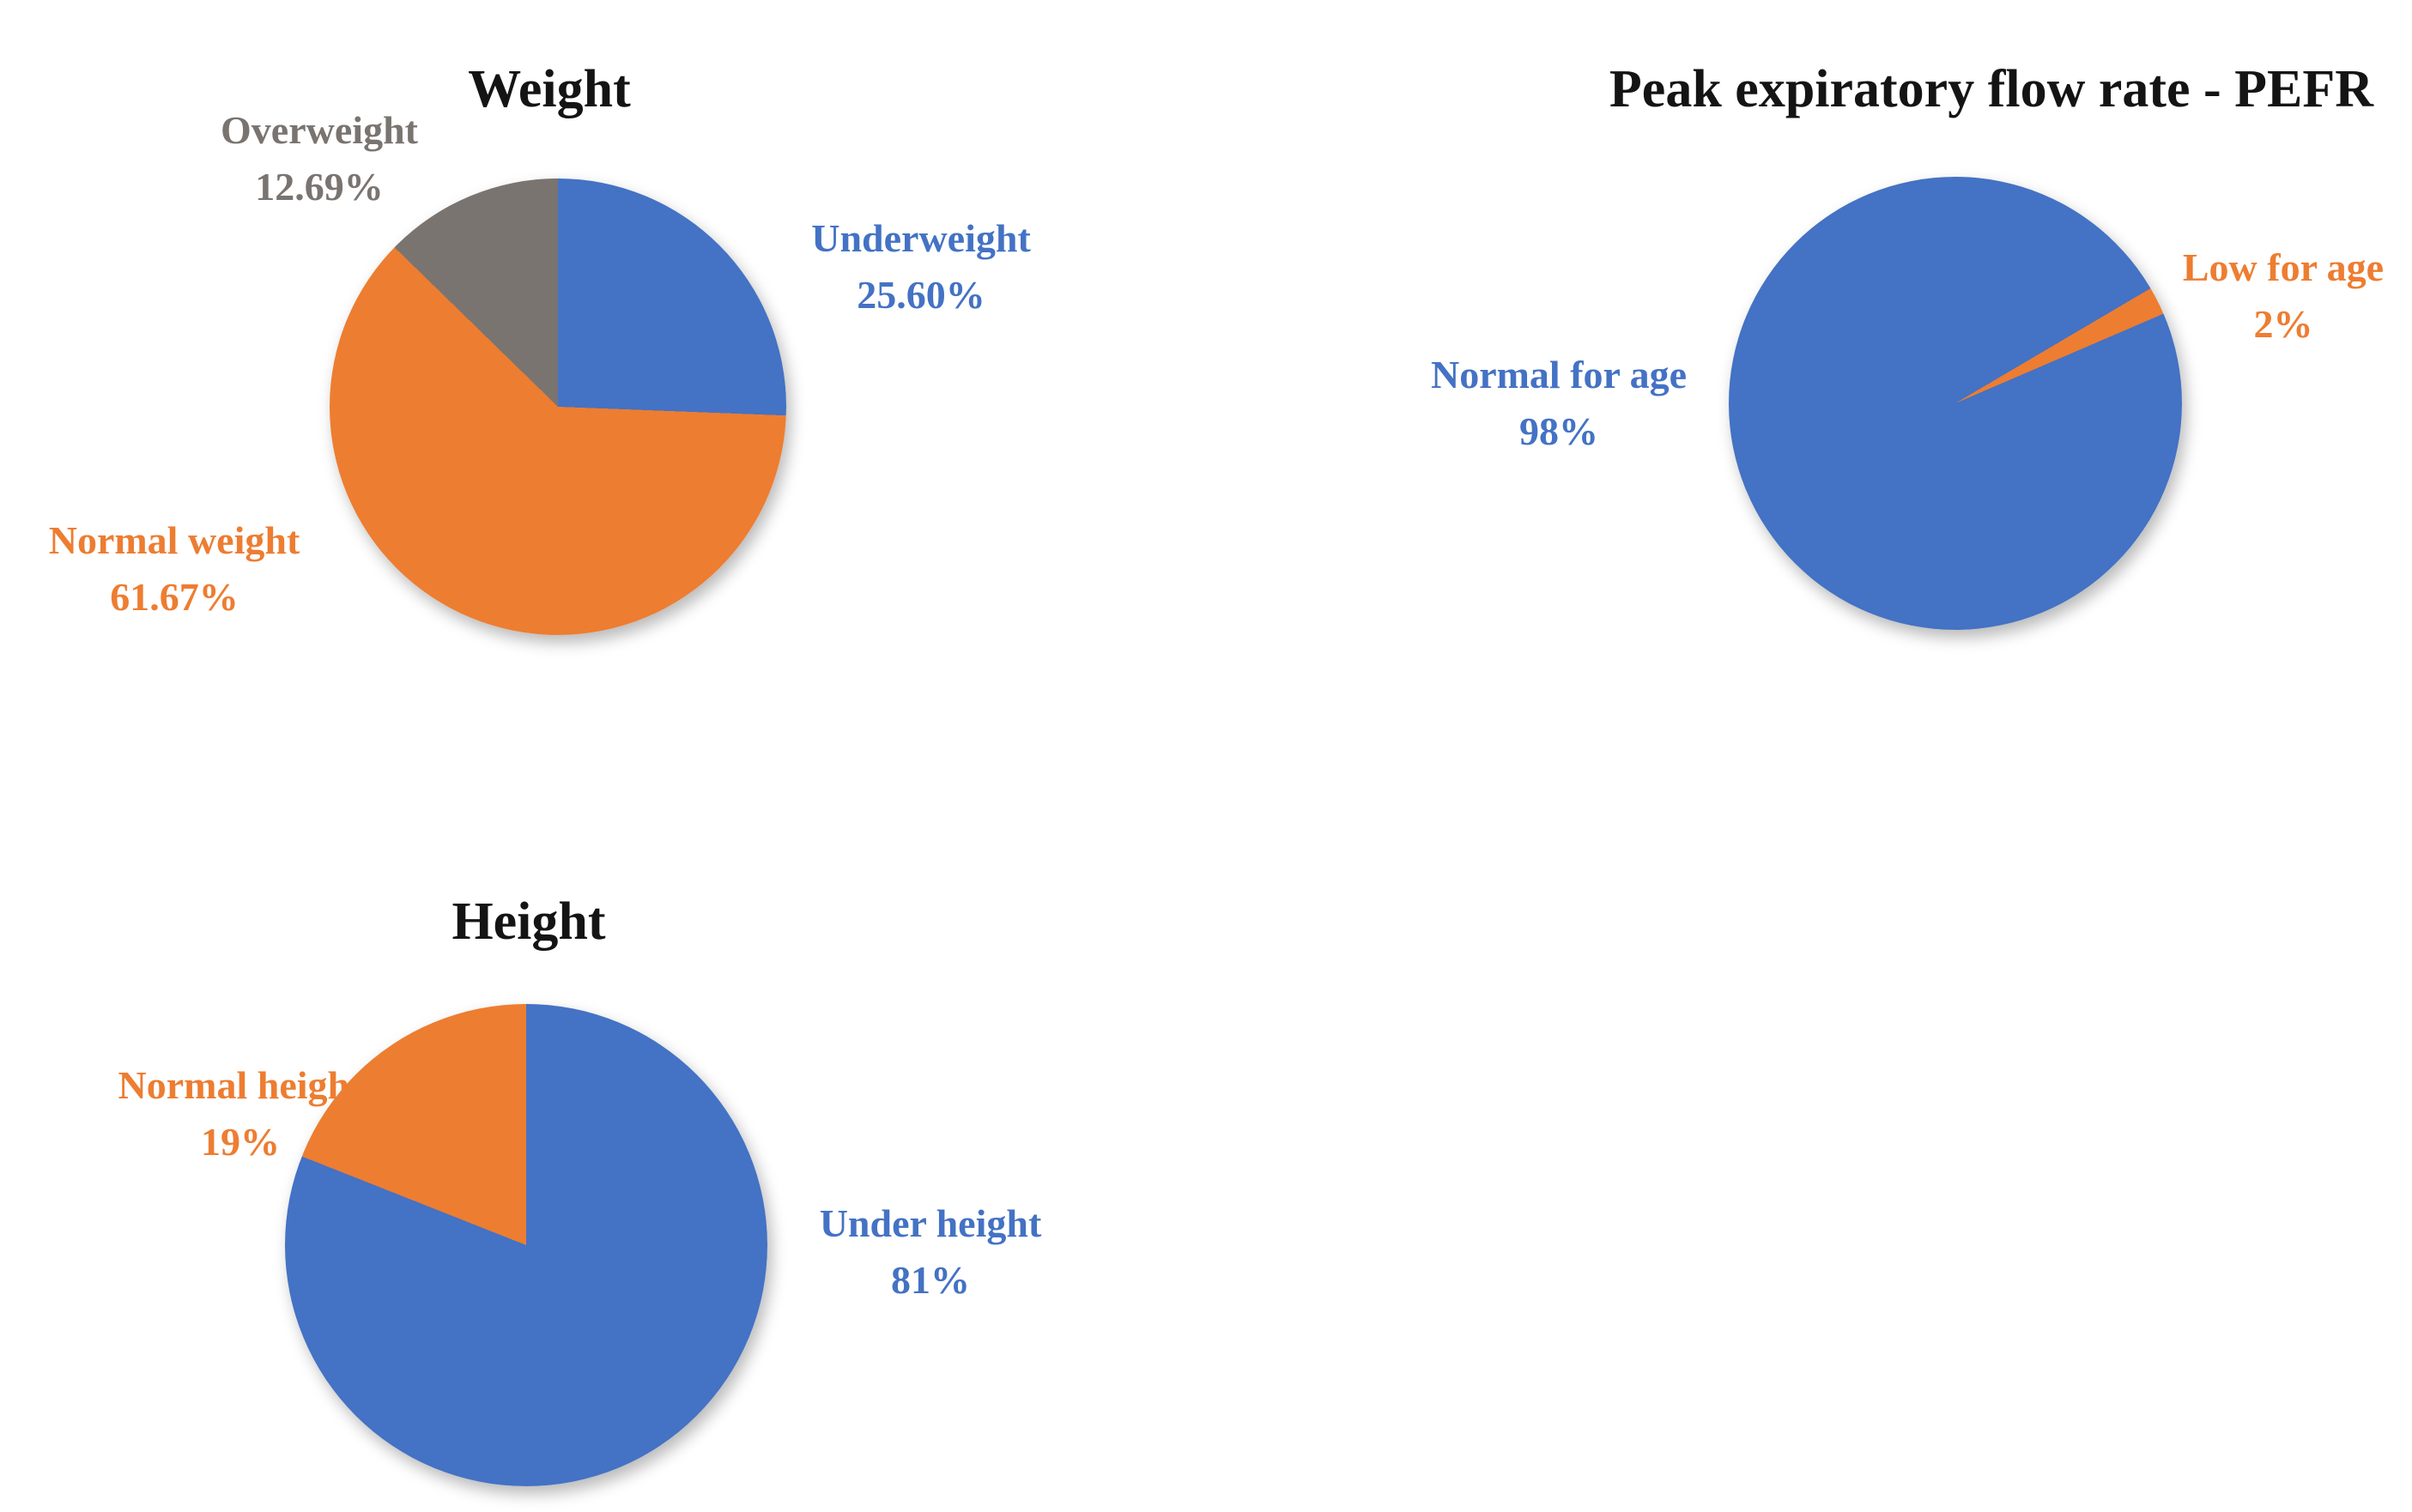  What do you see at coordinates (319, 187) in the screenshot?
I see `slice-value: 12.69%` at bounding box center [319, 187].